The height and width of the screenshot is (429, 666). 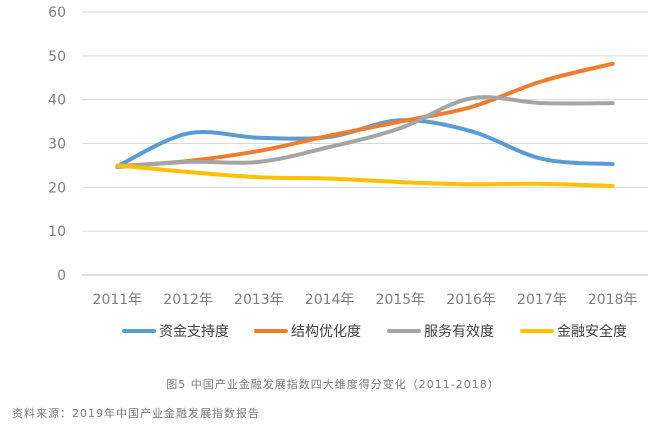 I want to click on x-tick-label-2: 2012年, so click(x=188, y=300).